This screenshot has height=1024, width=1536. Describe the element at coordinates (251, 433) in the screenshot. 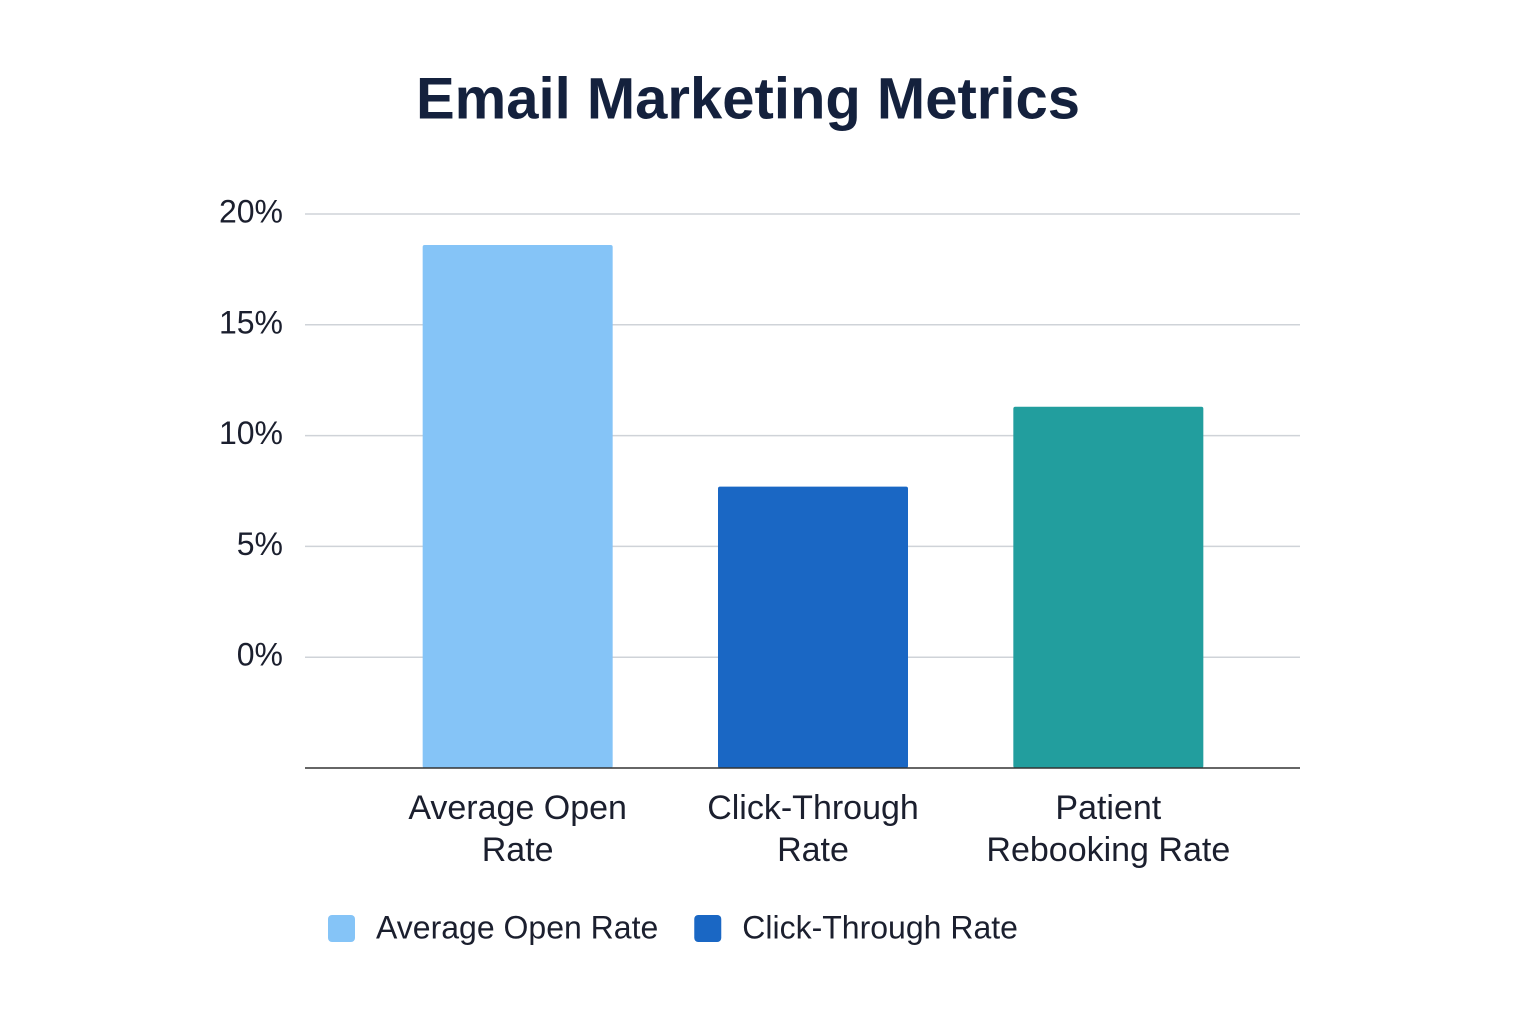

I see `y-tick-label: 10%` at that location.